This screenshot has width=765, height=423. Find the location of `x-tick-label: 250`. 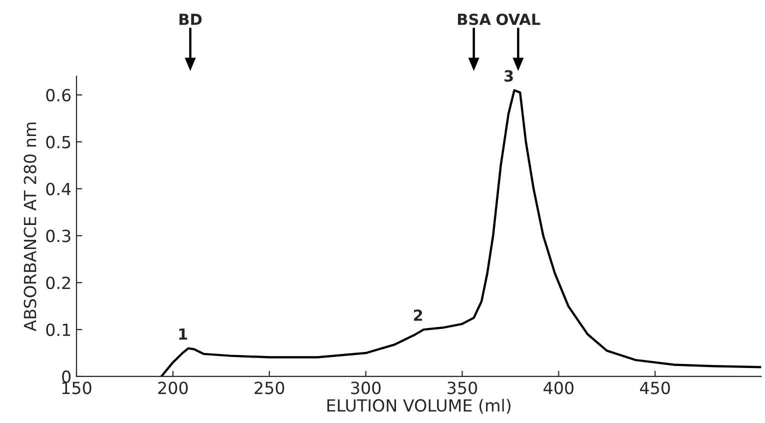

x-tick-label: 250 is located at coordinates (269, 388).